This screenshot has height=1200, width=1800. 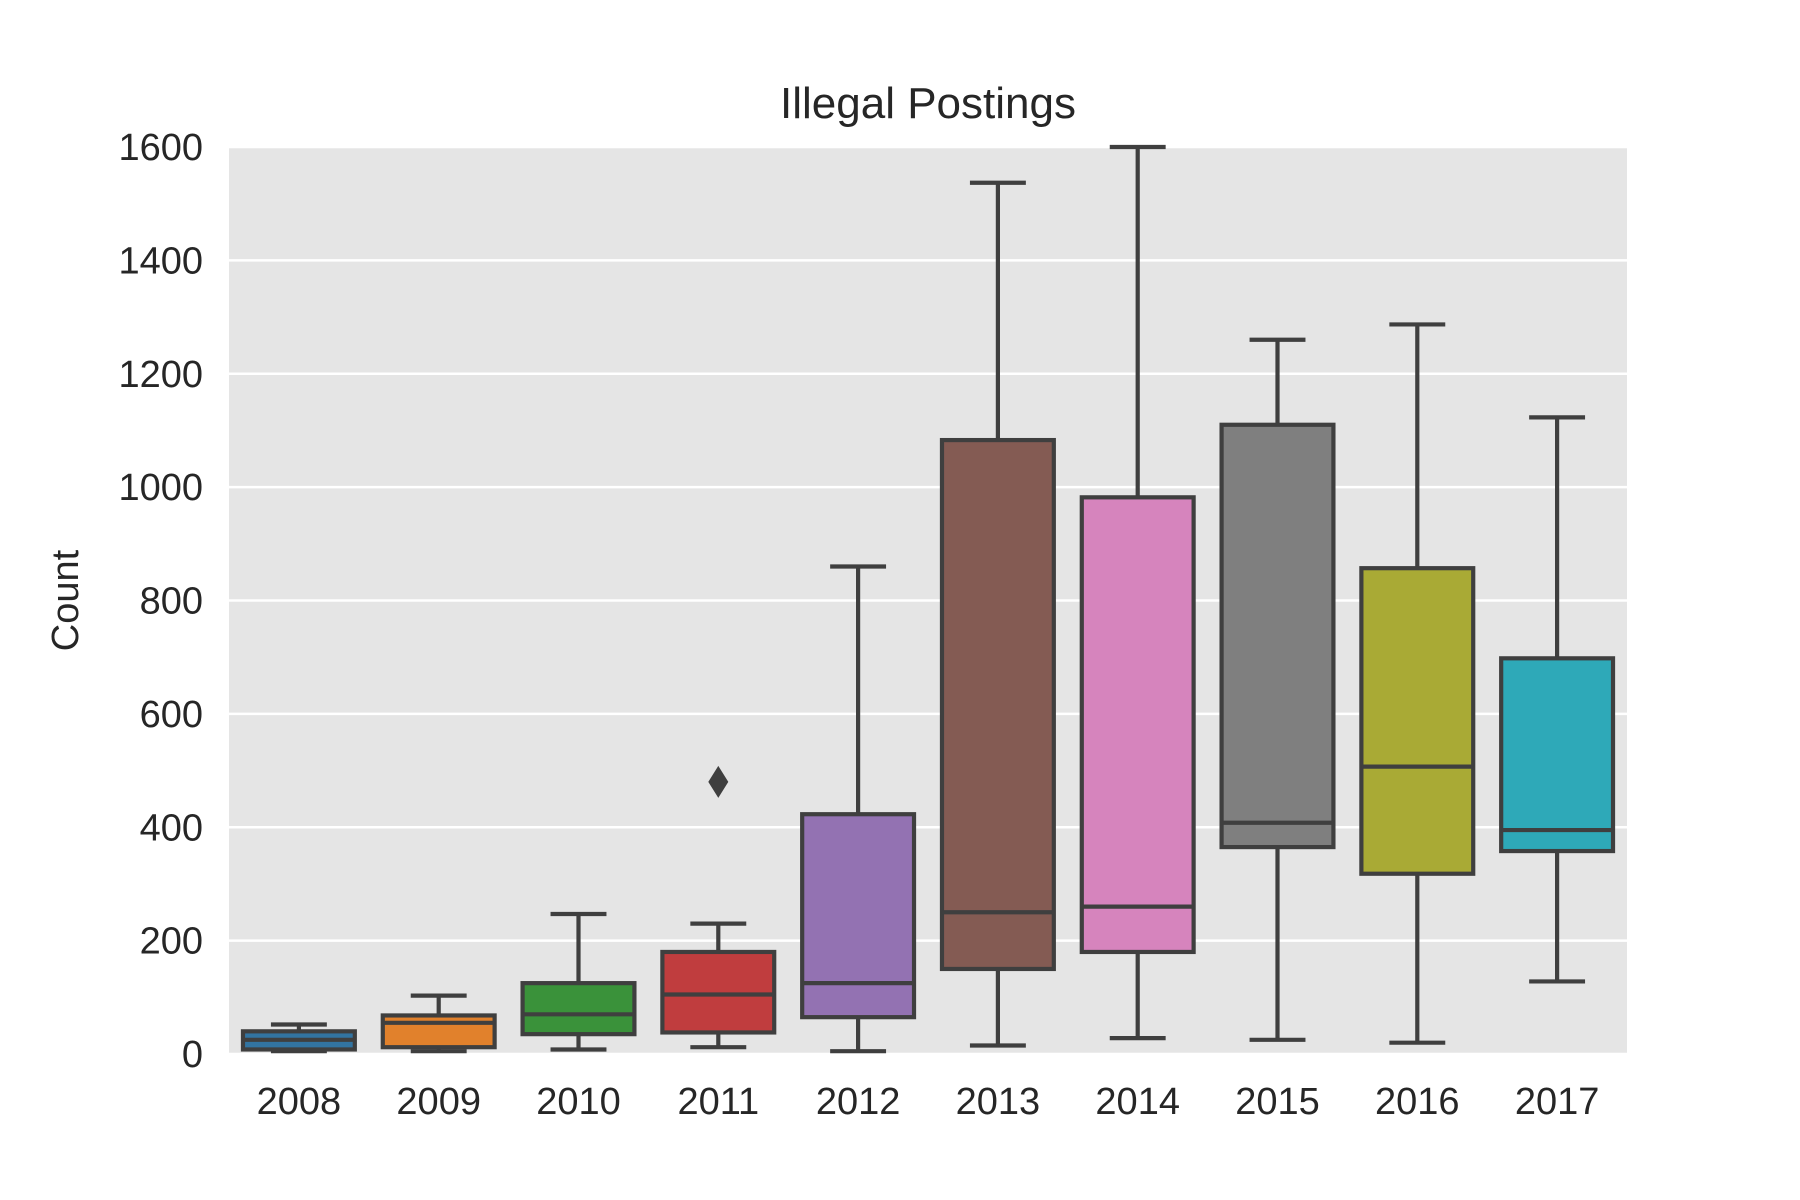 I want to click on box-2014, so click(x=1137, y=592).